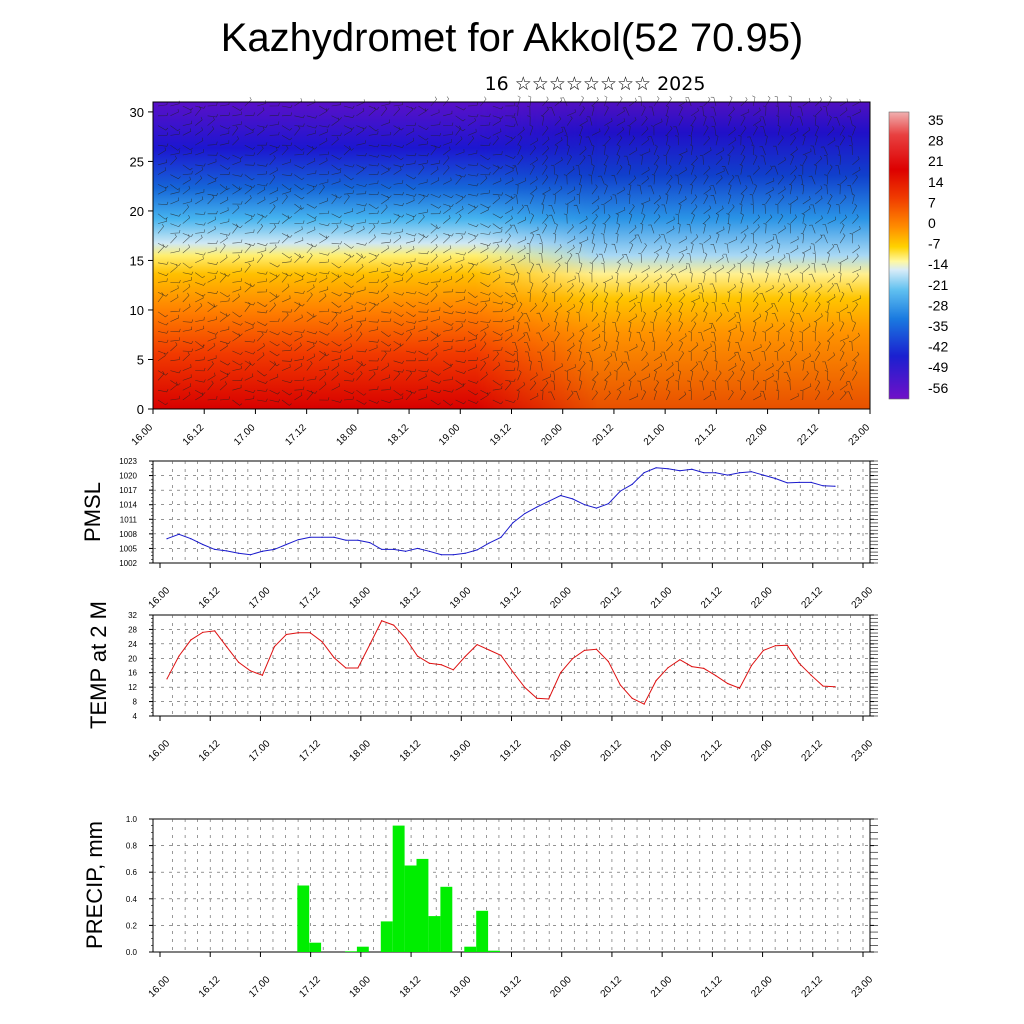  What do you see at coordinates (932, 223) in the screenshot?
I see `colorbar-label: 0` at bounding box center [932, 223].